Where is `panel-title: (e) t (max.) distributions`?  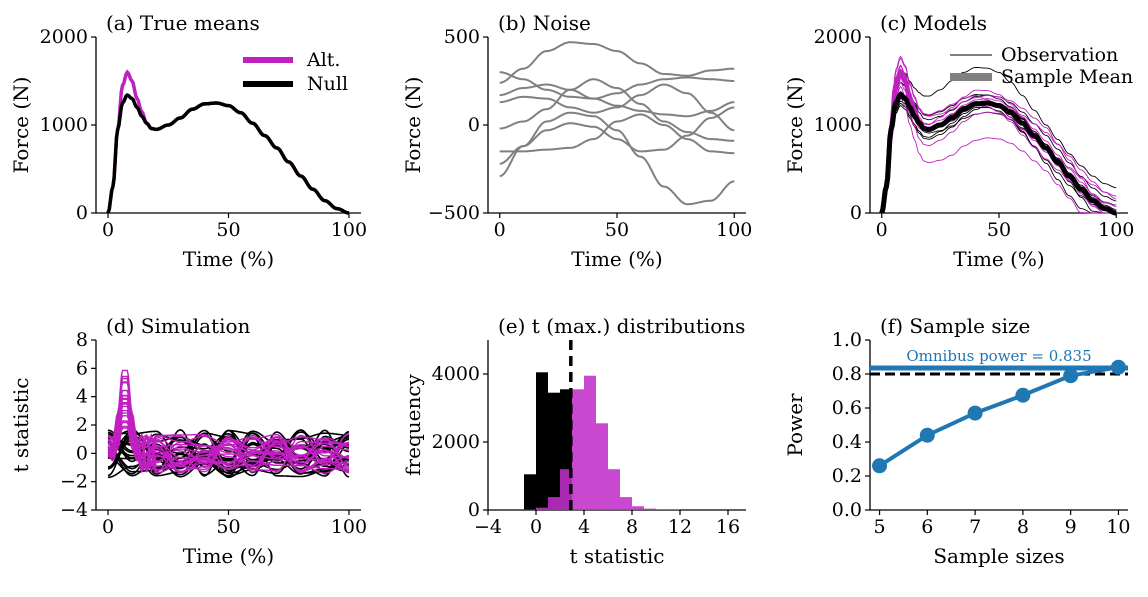
panel-title: (e) t (max.) distributions is located at coordinates (621, 326).